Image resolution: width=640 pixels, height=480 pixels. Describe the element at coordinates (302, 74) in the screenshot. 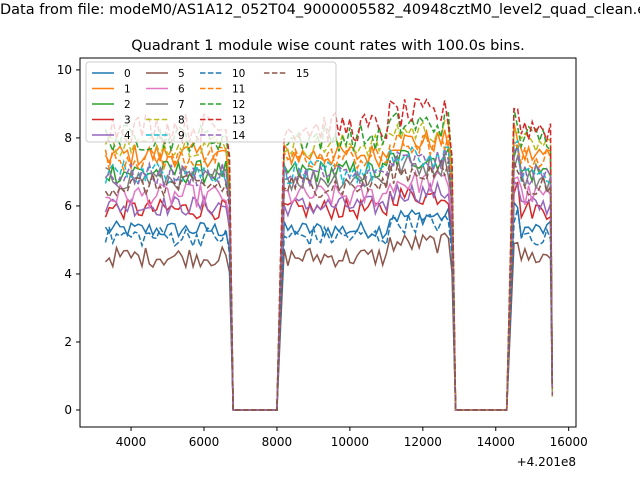

I see `legend-label: 15` at that location.